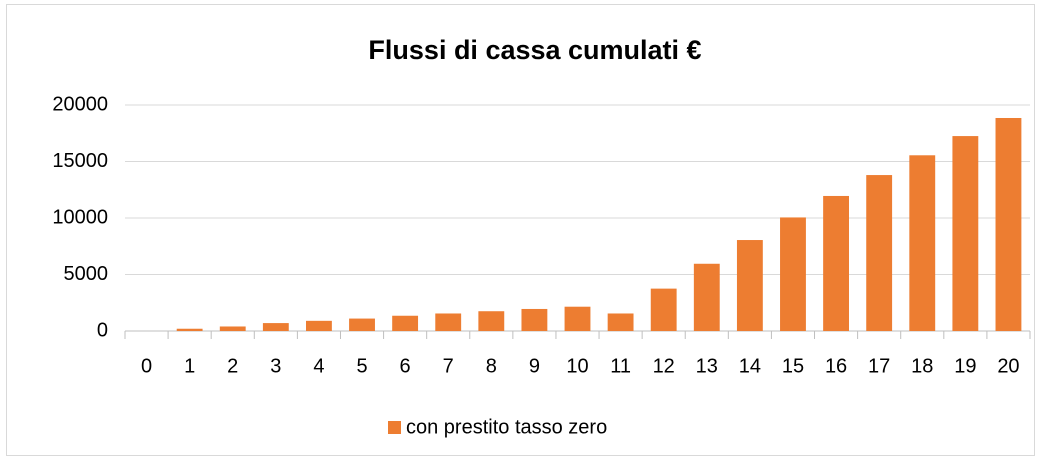 Image resolution: width=1041 pixels, height=460 pixels. Describe the element at coordinates (275, 366) in the screenshot. I see `x-tick-label: 3` at that location.